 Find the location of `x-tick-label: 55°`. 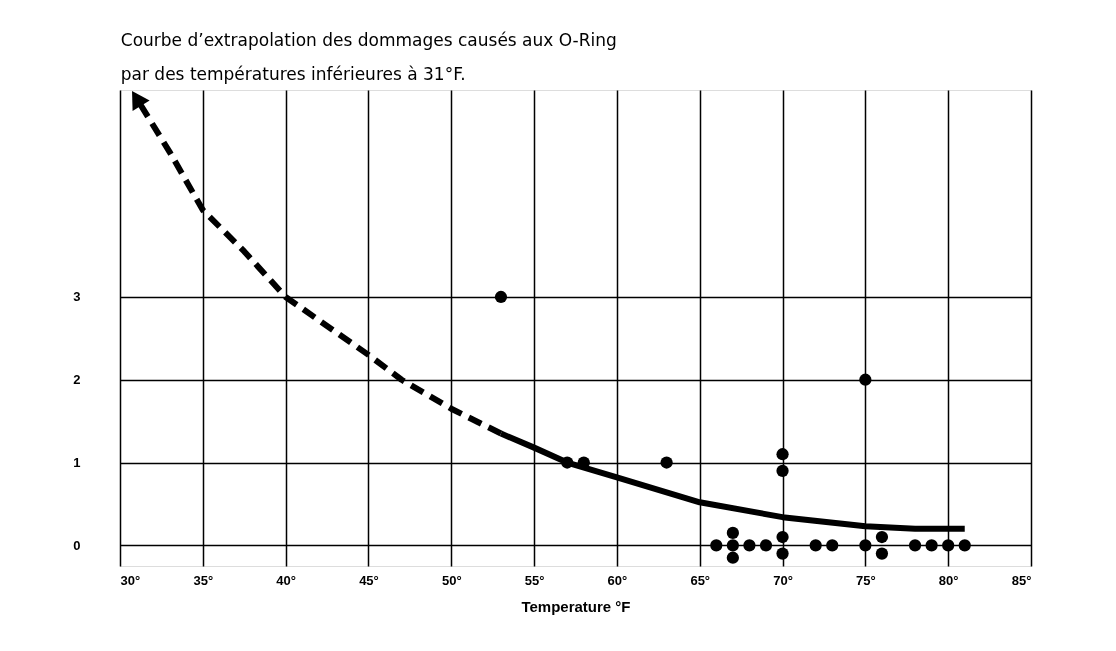

x-tick-label: 55° is located at coordinates (534, 580).